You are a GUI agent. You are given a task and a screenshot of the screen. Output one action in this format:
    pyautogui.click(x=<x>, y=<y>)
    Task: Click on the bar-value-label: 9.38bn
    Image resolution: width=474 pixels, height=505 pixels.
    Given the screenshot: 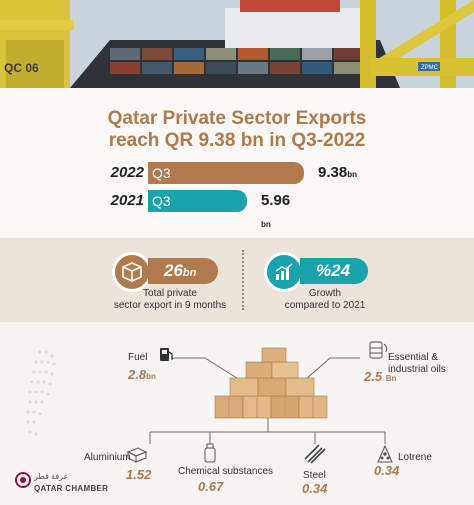 What is the action you would take?
    pyautogui.click(x=337, y=172)
    